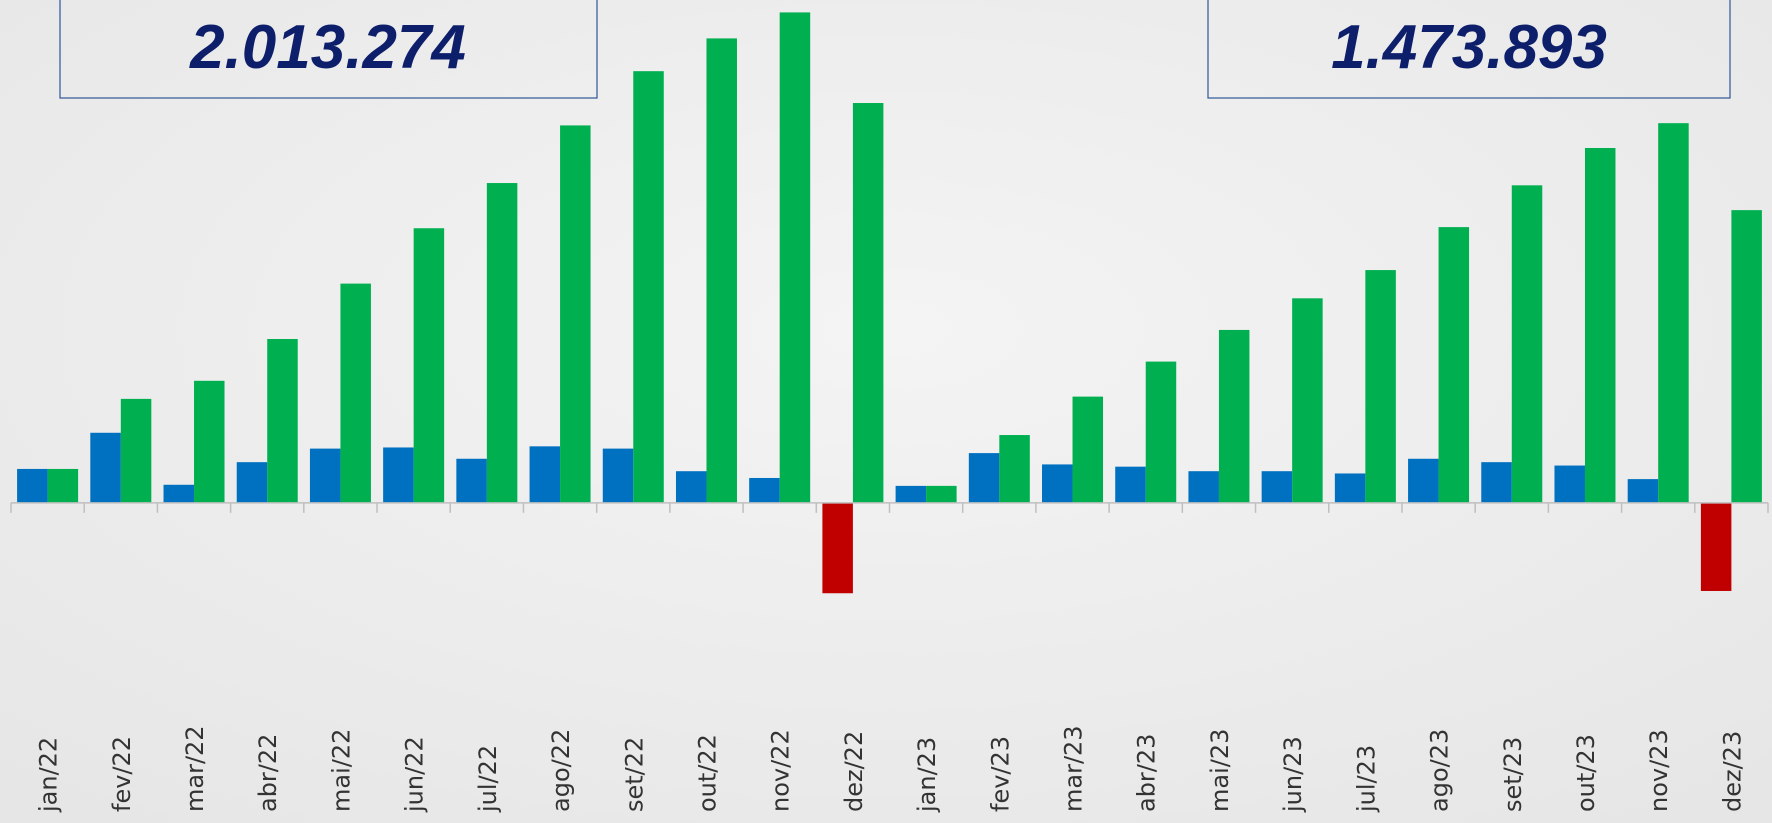 This screenshot has height=823, width=1772. I want to click on x-tick-label: jul/23, so click(1366, 779).